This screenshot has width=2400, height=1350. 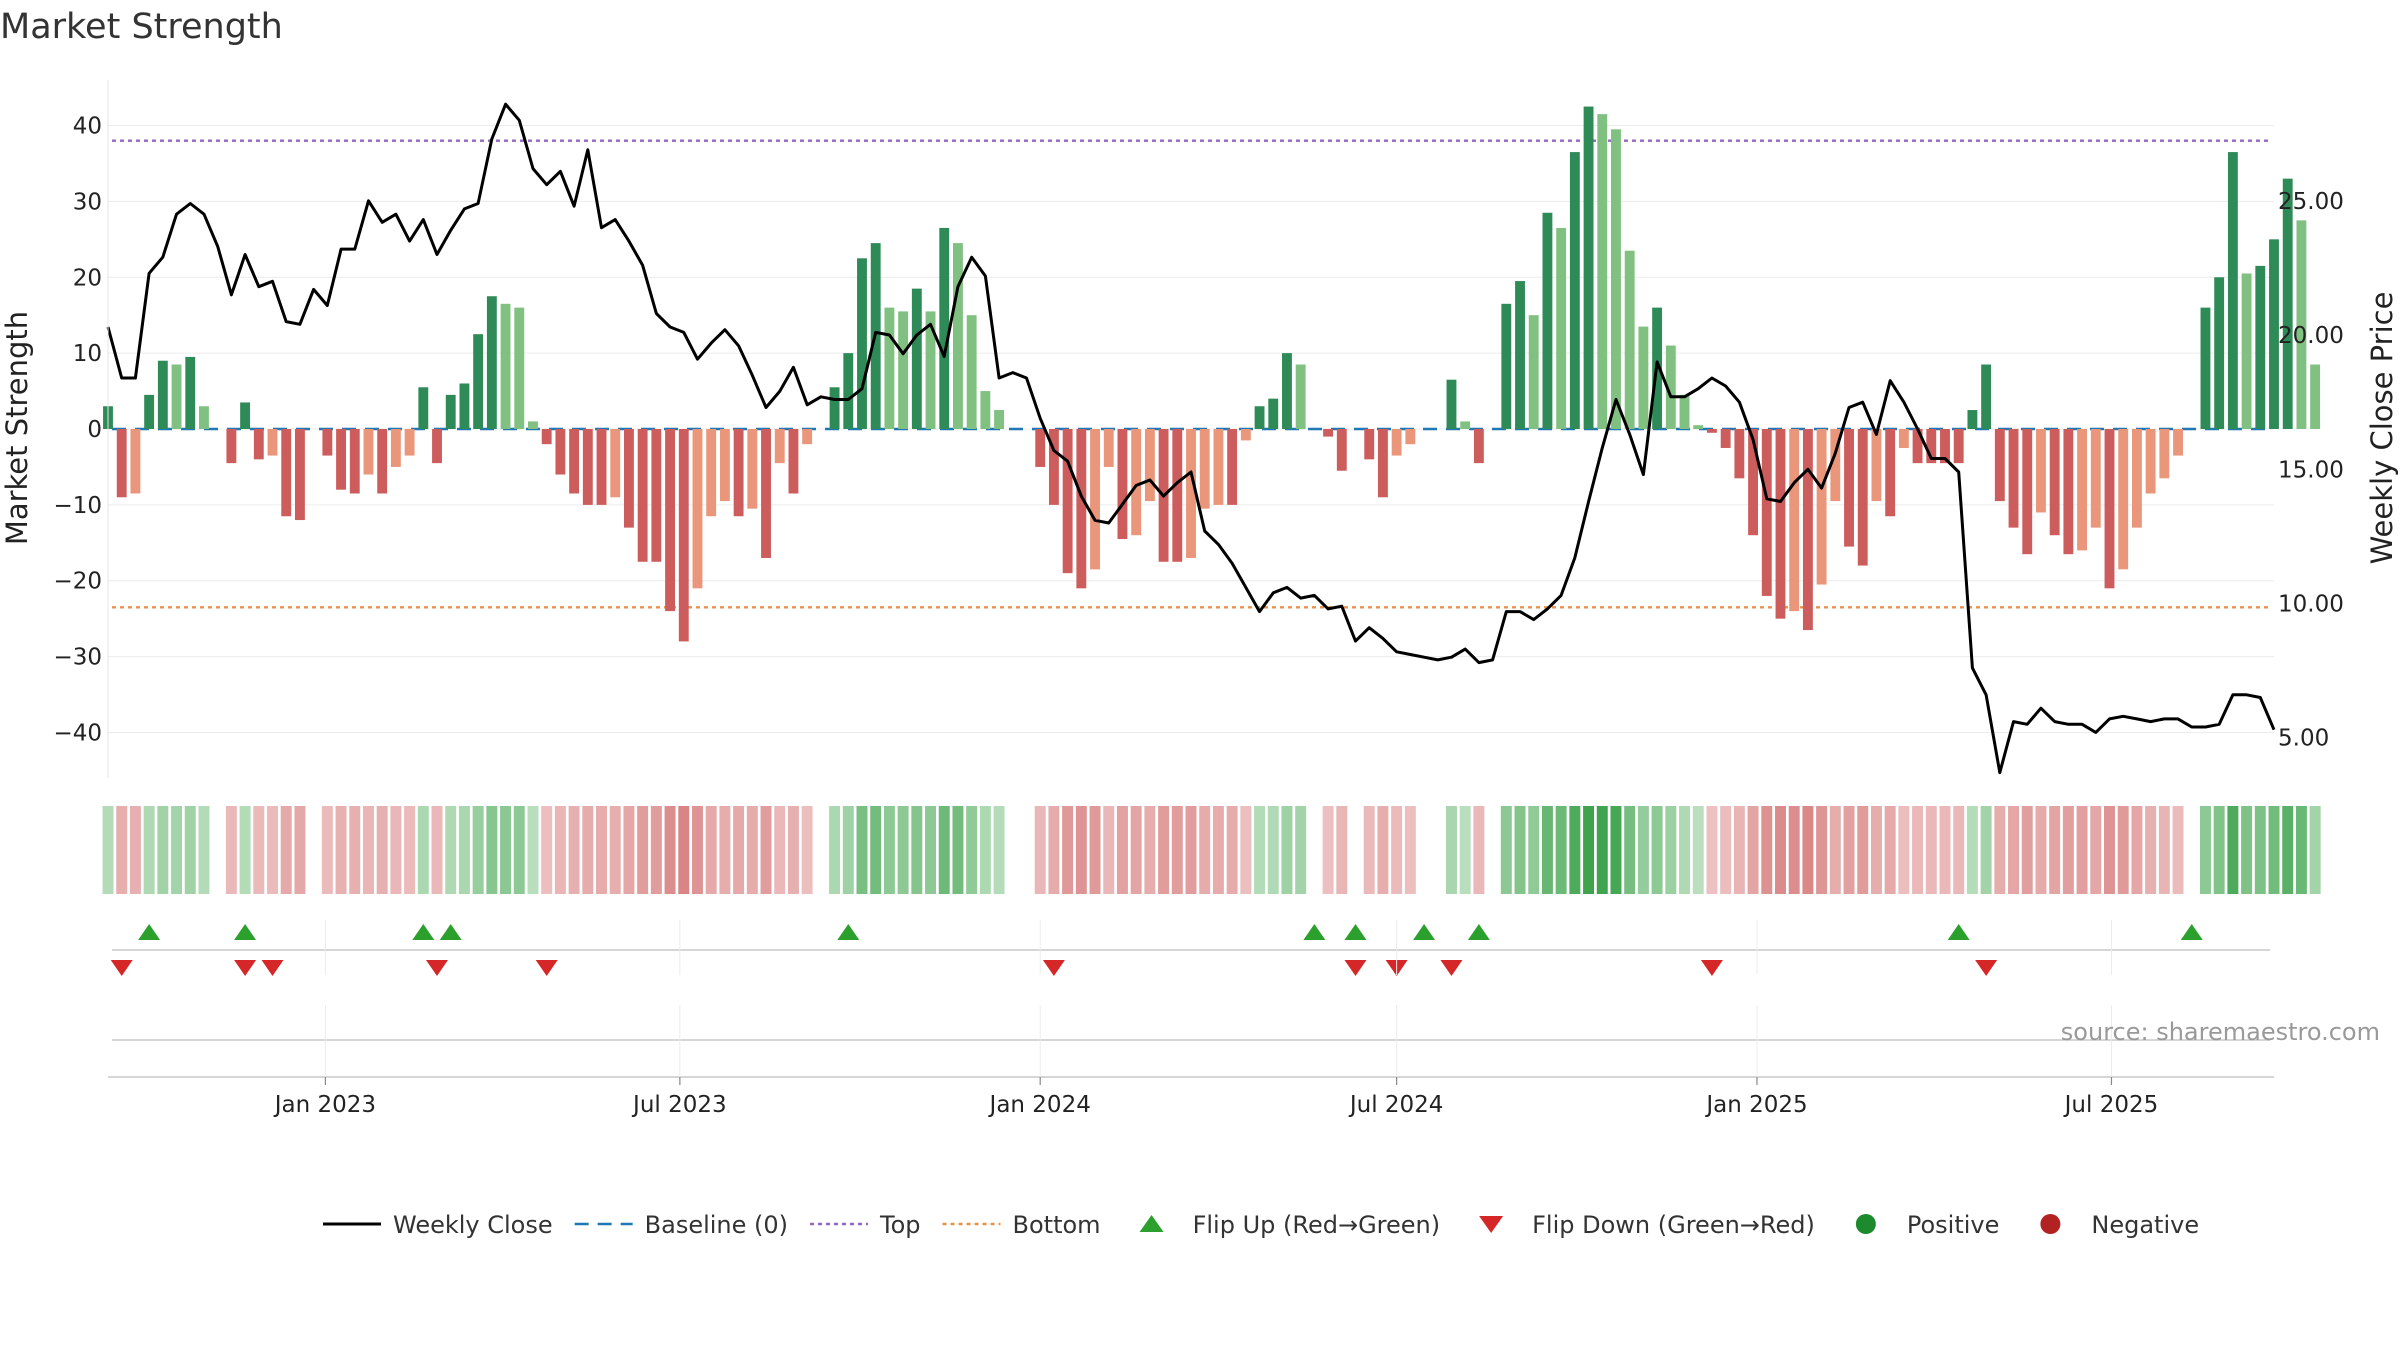 What do you see at coordinates (1647, 1225) in the screenshot?
I see `legend-item: Flip Down (Green→Red)` at bounding box center [1647, 1225].